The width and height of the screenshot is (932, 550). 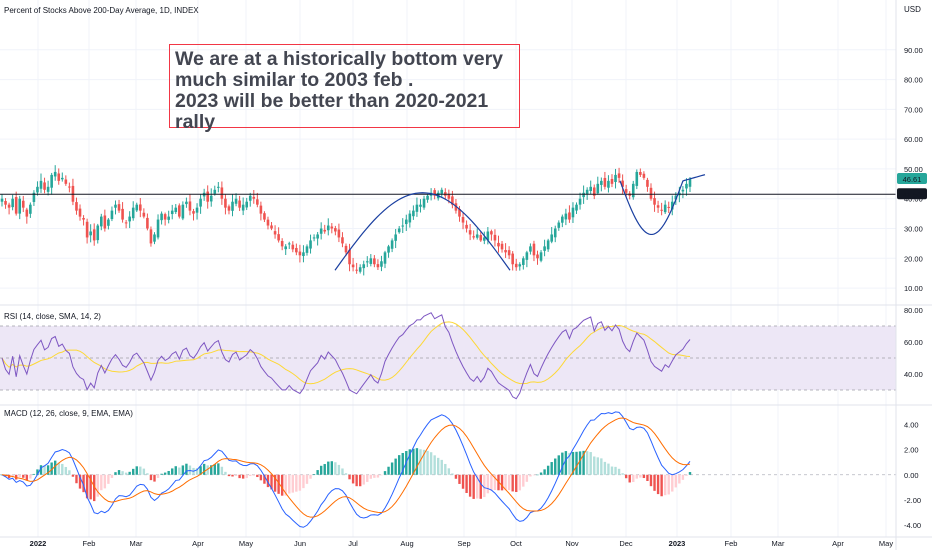 I want to click on last-price-tag, so click(x=912, y=179).